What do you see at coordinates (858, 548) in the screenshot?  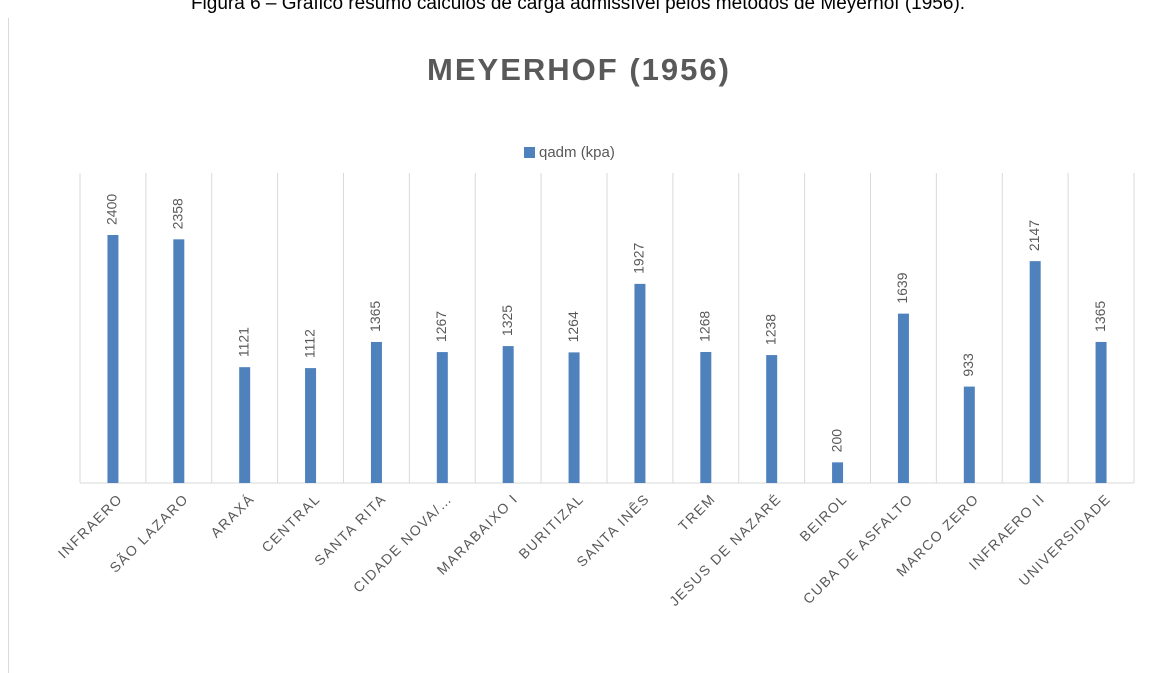 I see `x-tick-label: CUBA DE ASFALTO` at bounding box center [858, 548].